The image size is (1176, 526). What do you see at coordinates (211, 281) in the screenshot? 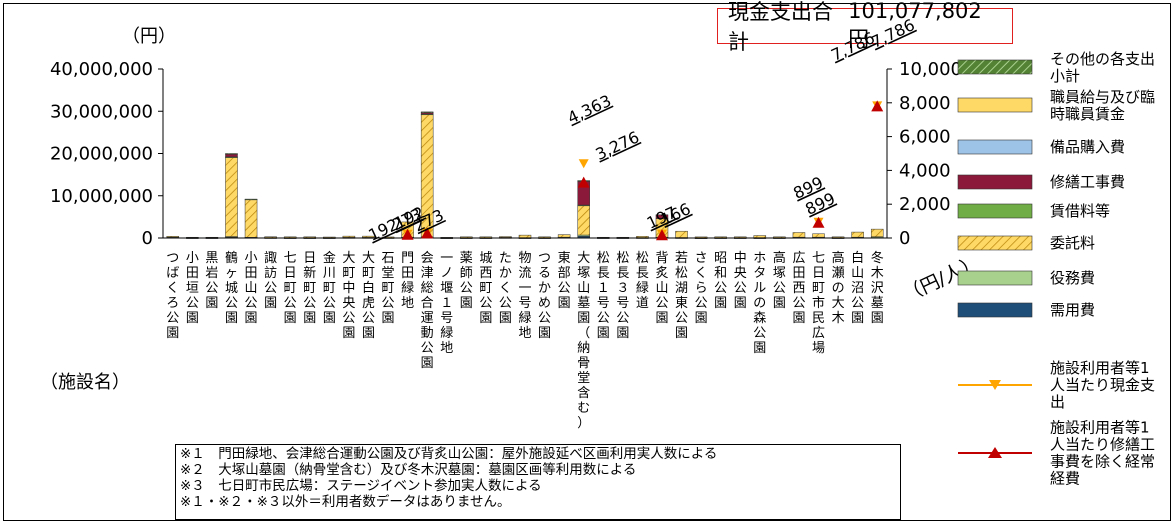
I see `x-tick-label: 黒岩公園` at bounding box center [211, 281].